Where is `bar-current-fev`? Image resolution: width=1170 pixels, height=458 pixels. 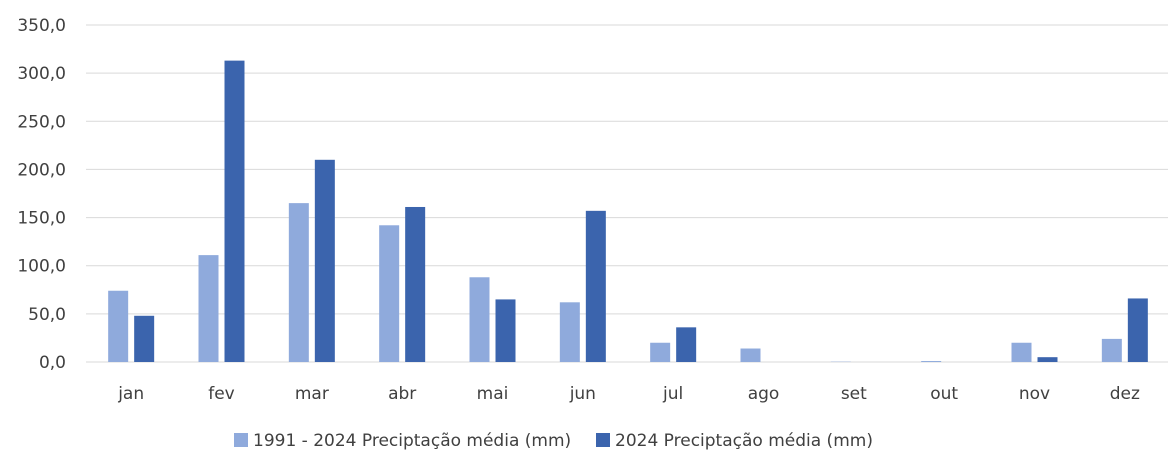 bar-current-fev is located at coordinates (234, 211).